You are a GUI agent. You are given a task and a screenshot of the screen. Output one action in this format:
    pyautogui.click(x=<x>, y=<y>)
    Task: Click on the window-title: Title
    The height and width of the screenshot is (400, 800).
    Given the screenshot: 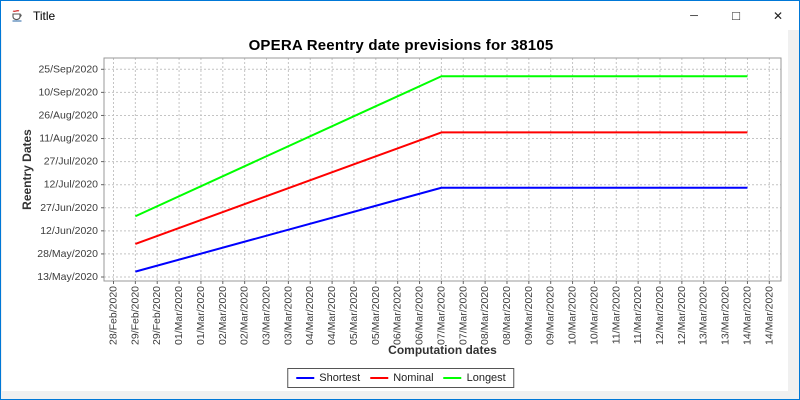 What is the action you would take?
    pyautogui.click(x=44, y=15)
    